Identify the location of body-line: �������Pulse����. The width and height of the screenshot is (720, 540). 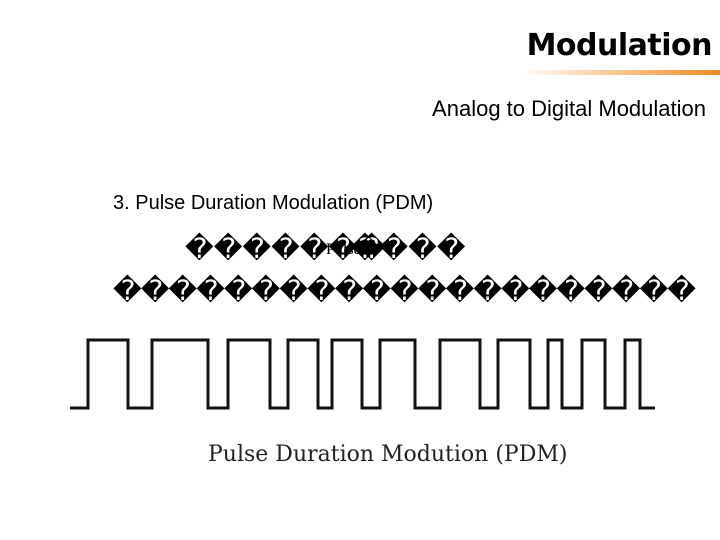
(325, 248).